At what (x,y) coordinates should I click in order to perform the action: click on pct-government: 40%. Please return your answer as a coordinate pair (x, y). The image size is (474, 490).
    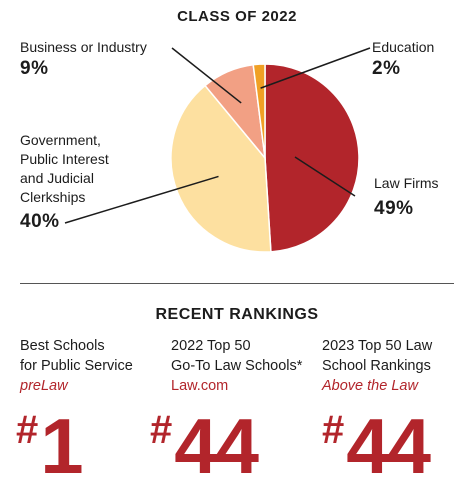
    Looking at the image, I should click on (40, 221).